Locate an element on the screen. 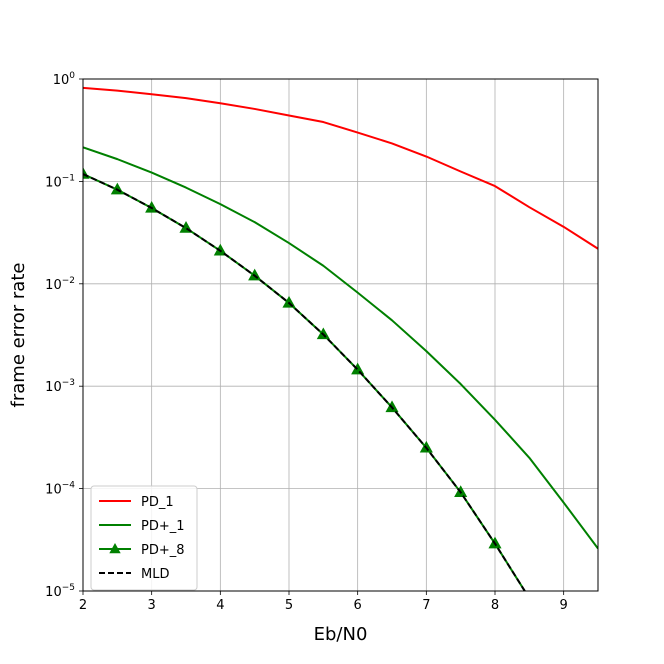 The height and width of the screenshot is (664, 664). x-tick-label: 3 is located at coordinates (152, 605).